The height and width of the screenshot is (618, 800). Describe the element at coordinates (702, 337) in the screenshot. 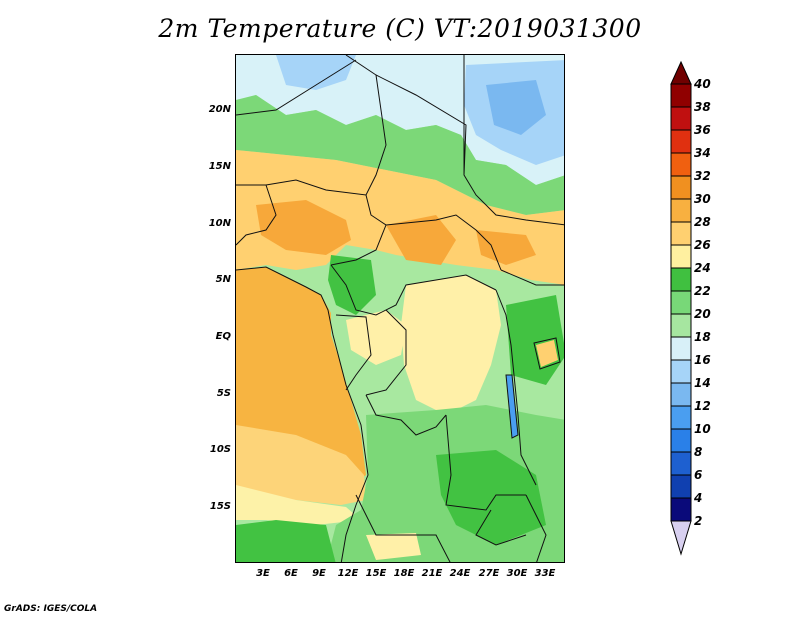

I see `colorbar-label: 18` at that location.